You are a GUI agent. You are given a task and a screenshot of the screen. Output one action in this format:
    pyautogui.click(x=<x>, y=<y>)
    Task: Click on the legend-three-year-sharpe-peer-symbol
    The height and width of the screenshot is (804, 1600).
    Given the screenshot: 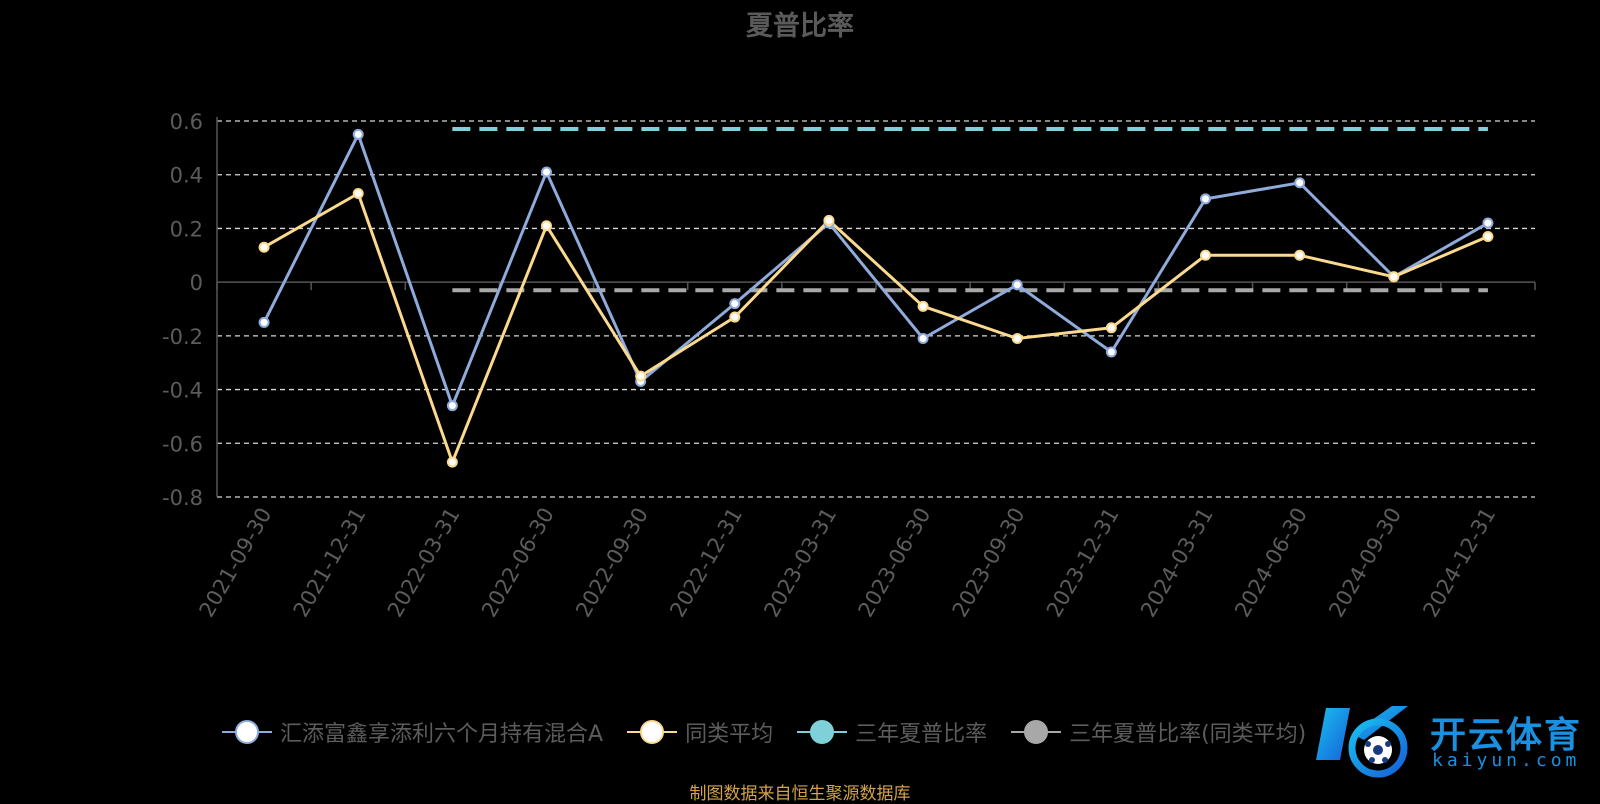 What is the action you would take?
    pyautogui.click(x=1036, y=732)
    